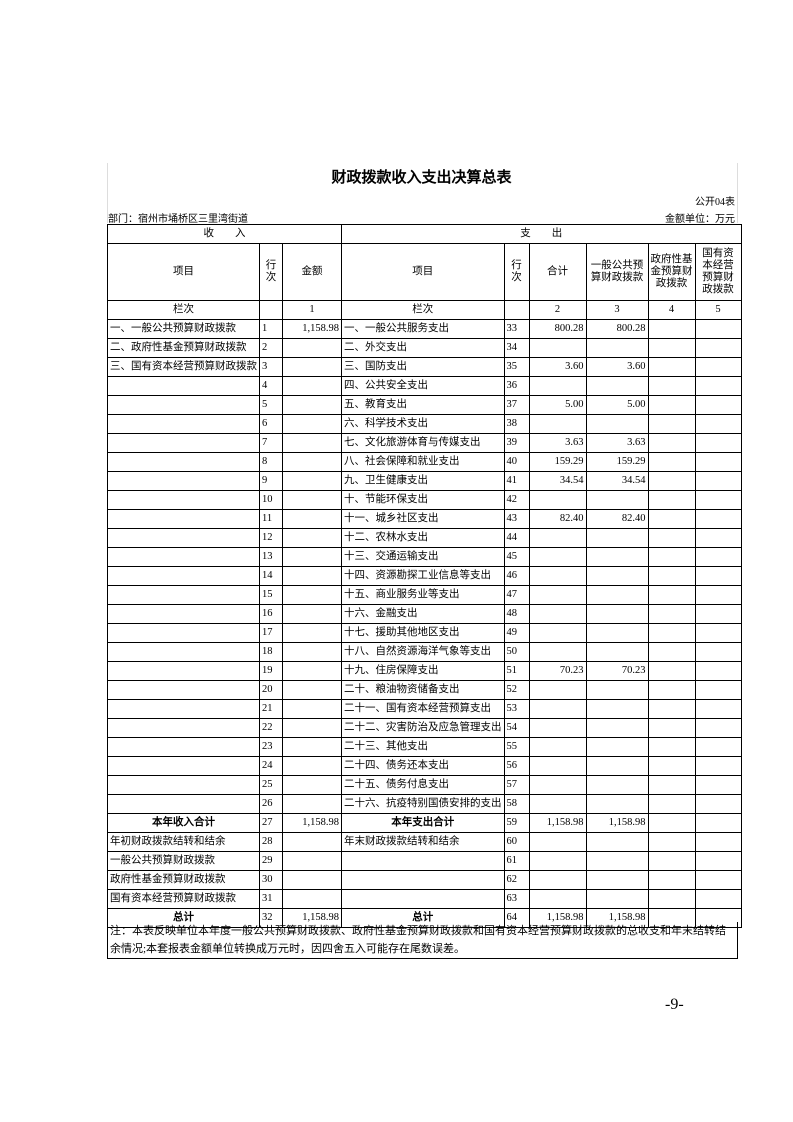 The image size is (793, 1122). Describe the element at coordinates (557, 272) in the screenshot. I see `header-cell: 合计` at that location.